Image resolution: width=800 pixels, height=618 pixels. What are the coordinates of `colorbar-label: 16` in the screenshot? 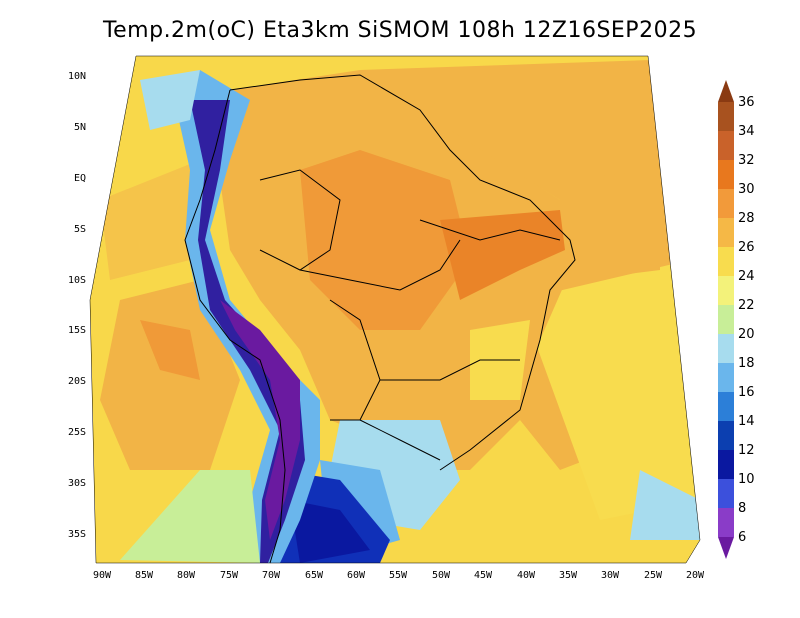 It's located at (746, 392).